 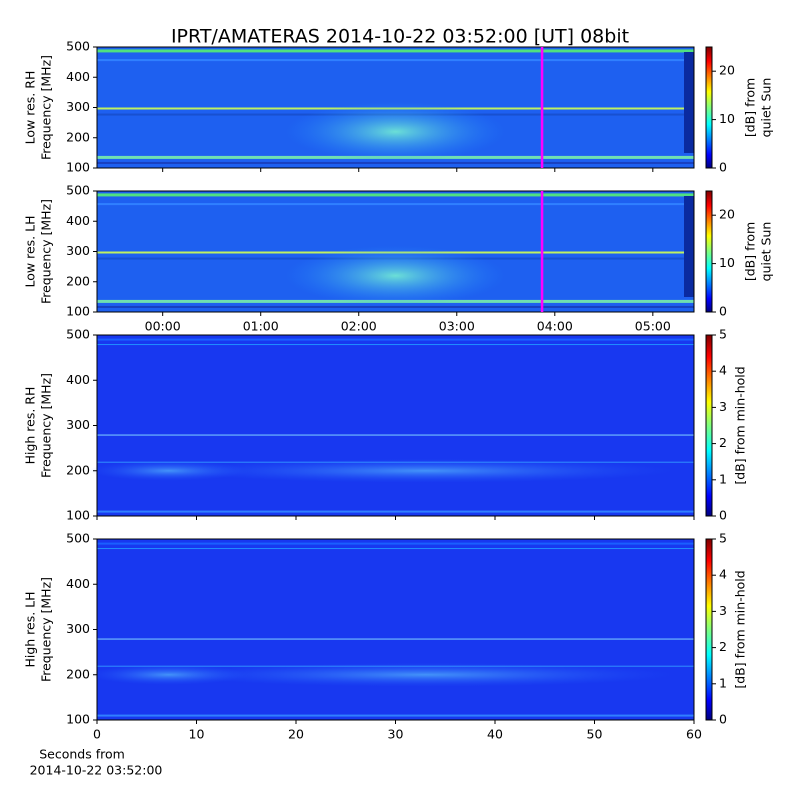 What do you see at coordinates (30, 426) in the screenshot?
I see `y-axis-label: High res. RH` at bounding box center [30, 426].